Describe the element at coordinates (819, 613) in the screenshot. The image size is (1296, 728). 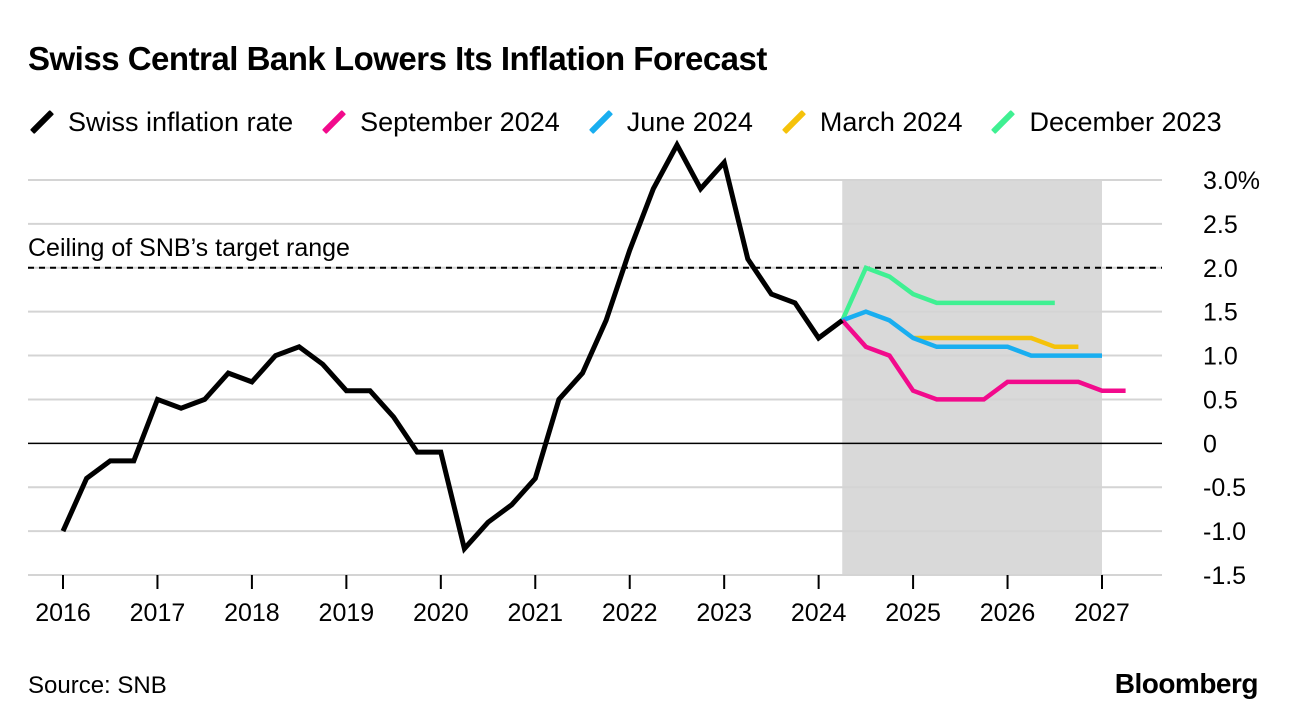
I see `x-tick-label-2024: 2024` at that location.